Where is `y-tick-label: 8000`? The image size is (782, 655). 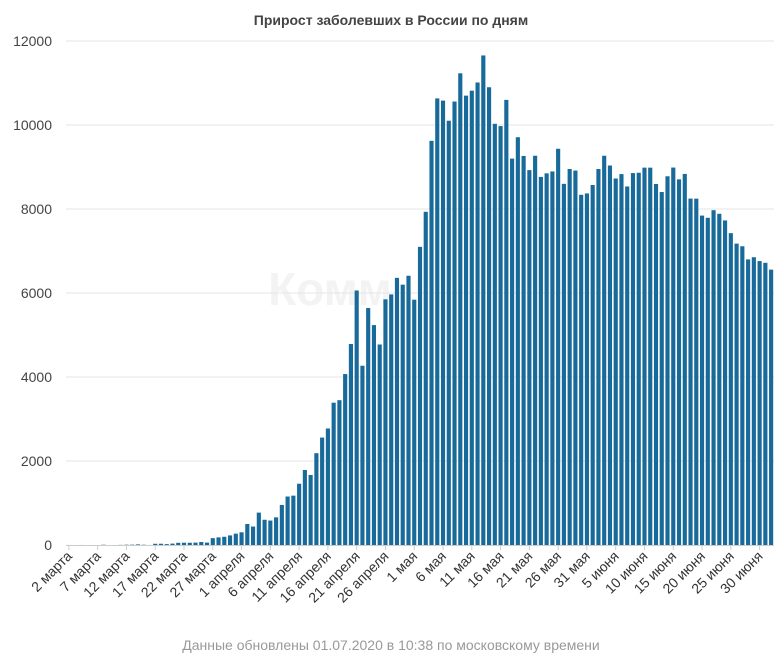 y-tick-label: 8000 is located at coordinates (36, 209).